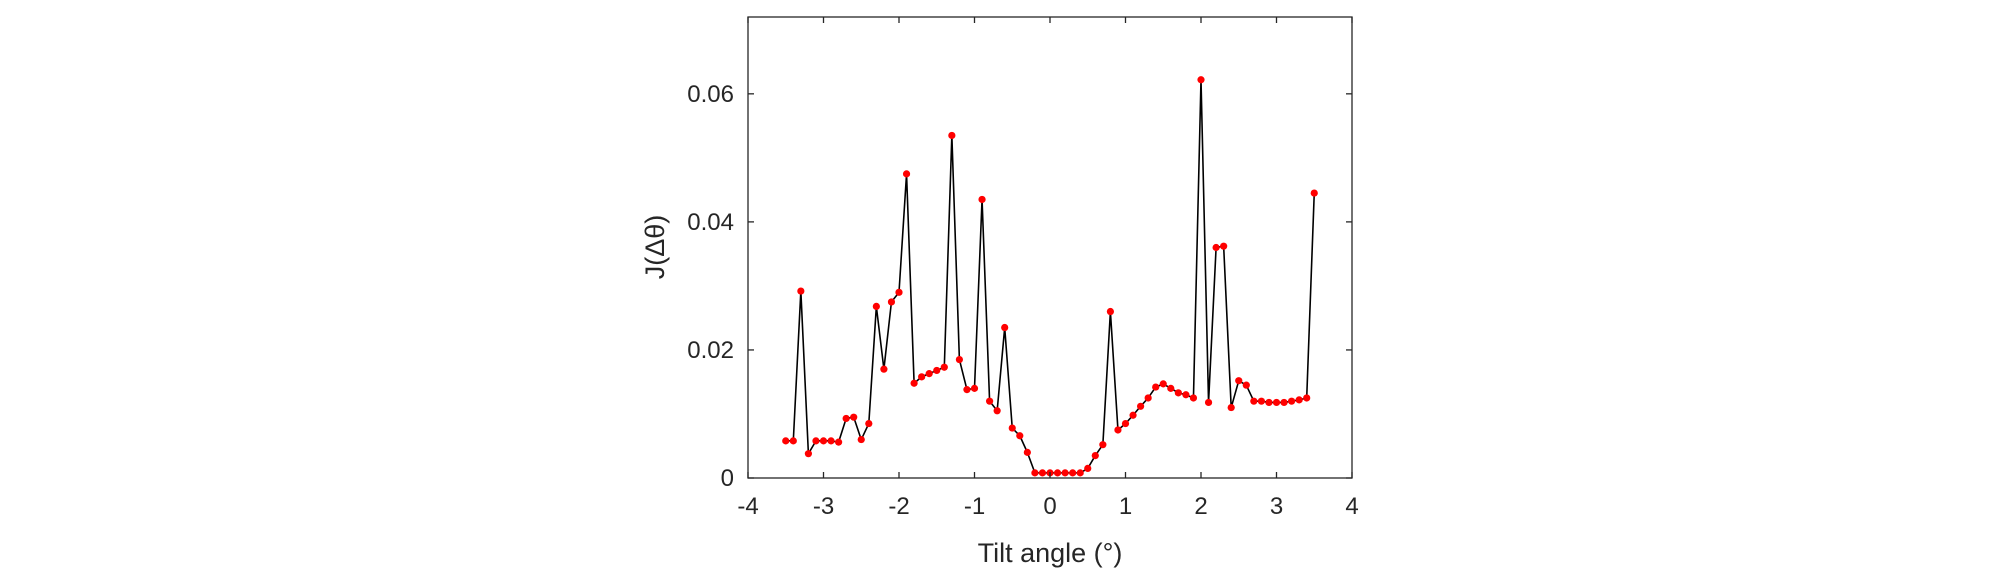 Image resolution: width=2008 pixels, height=582 pixels. Describe the element at coordinates (1049, 506) in the screenshot. I see `x-tick-label: 0` at that location.